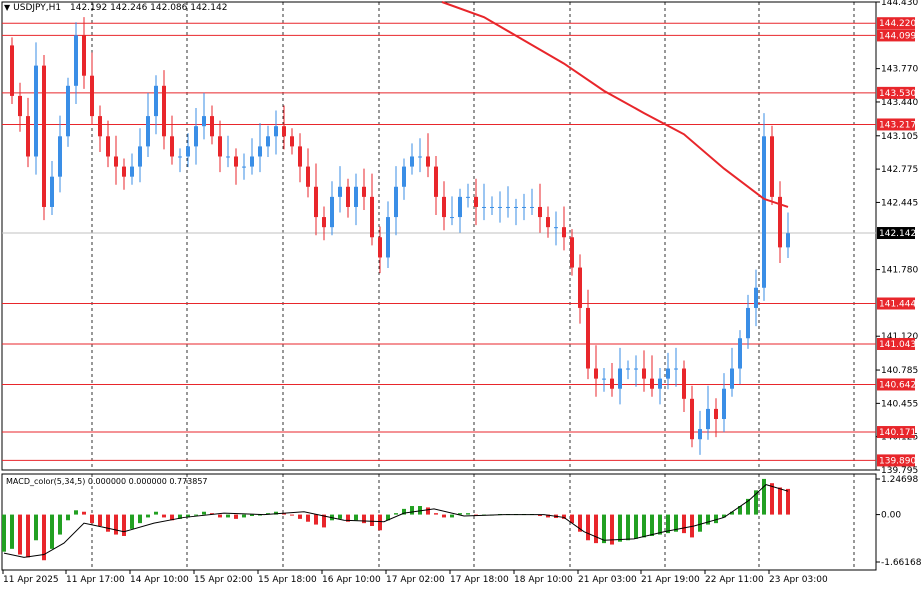  What do you see at coordinates (159, 580) in the screenshot?
I see `x-tick-label: 14 Apr 10:00` at bounding box center [159, 580].